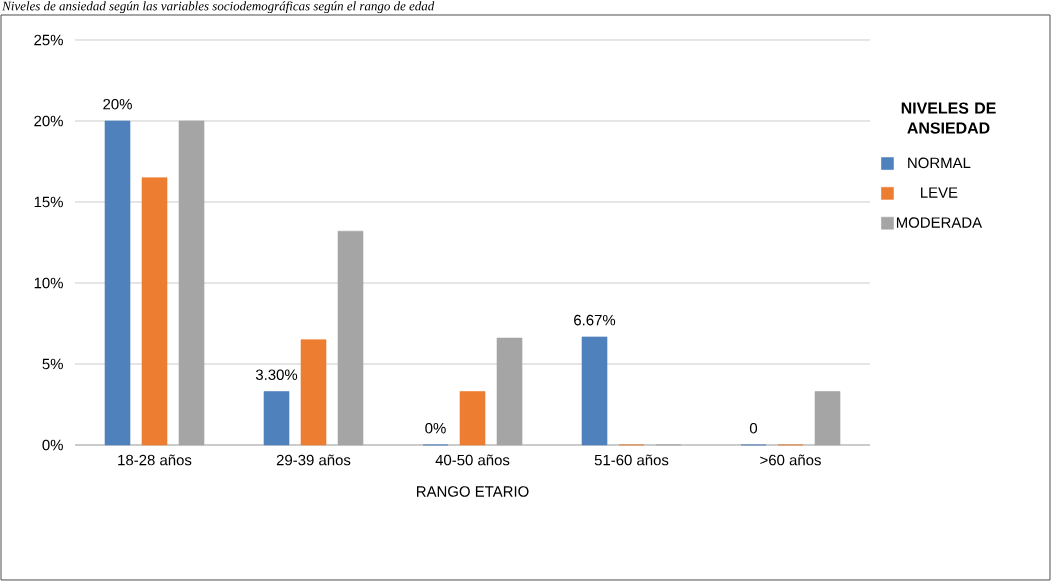  What do you see at coordinates (155, 460) in the screenshot?
I see `x-tick-label: 18-28 años` at bounding box center [155, 460].